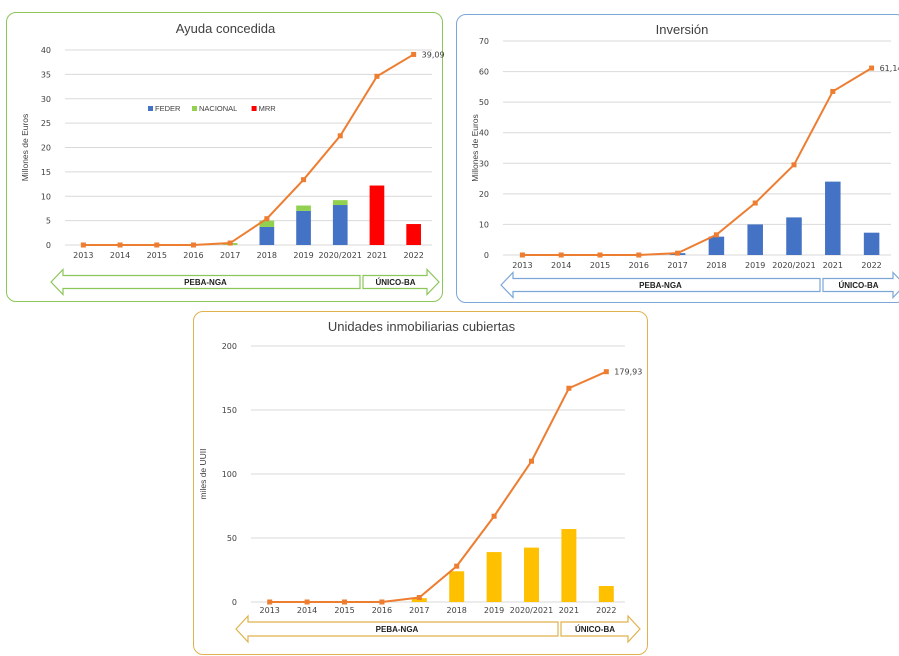 The width and height of the screenshot is (899, 656). Describe the element at coordinates (475, 148) in the screenshot. I see `y-axis-label: Millones de Euros` at that location.